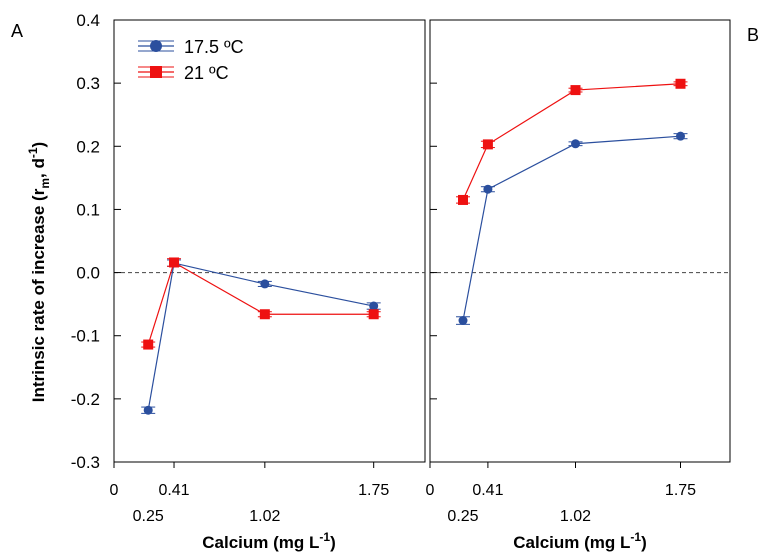  What do you see at coordinates (206, 73) in the screenshot?
I see `legend-label-21: 21 ºC` at bounding box center [206, 73].